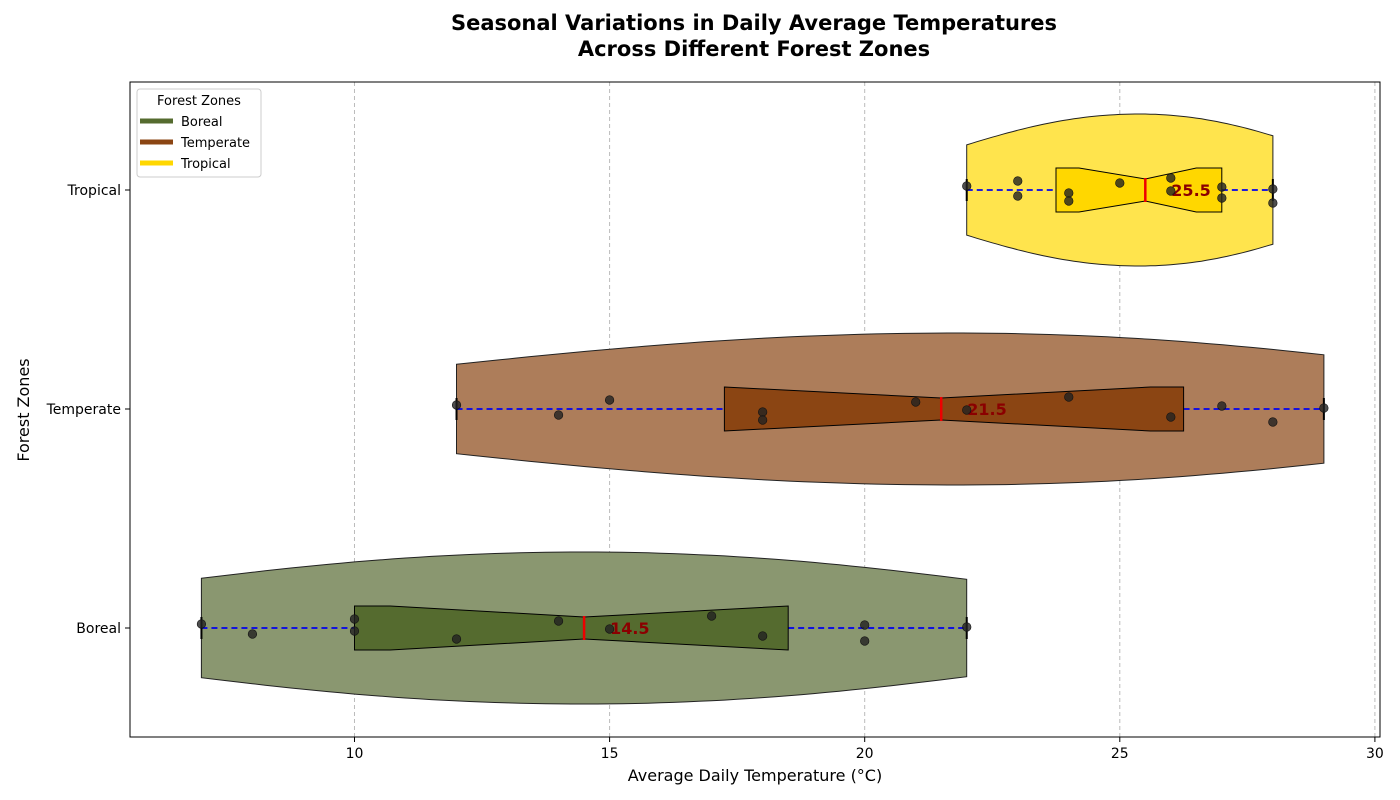 This screenshot has width=1400, height=800. I want to click on x-tick-label: 10, so click(355, 754).